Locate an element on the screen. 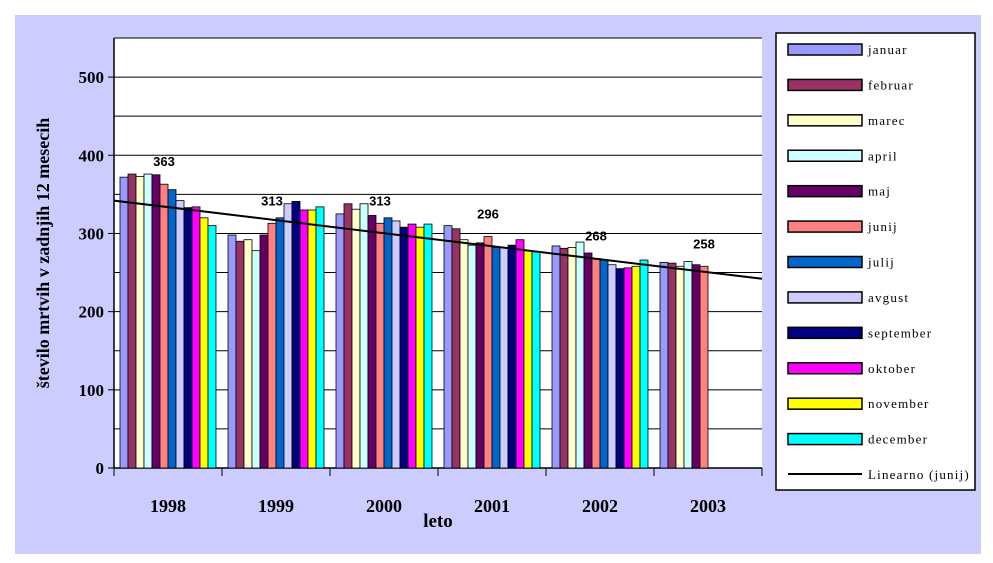  bar-junij-1998 is located at coordinates (164, 326).